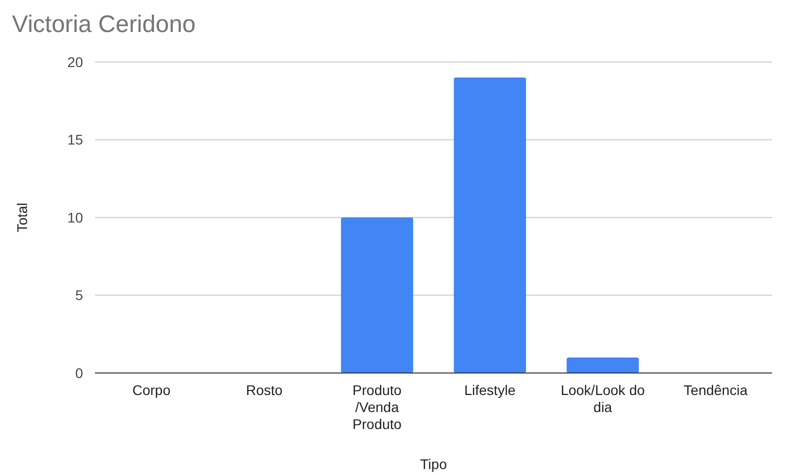 The width and height of the screenshot is (786, 475). Describe the element at coordinates (490, 390) in the screenshot. I see `x-tick-label: Lifestyle` at that location.